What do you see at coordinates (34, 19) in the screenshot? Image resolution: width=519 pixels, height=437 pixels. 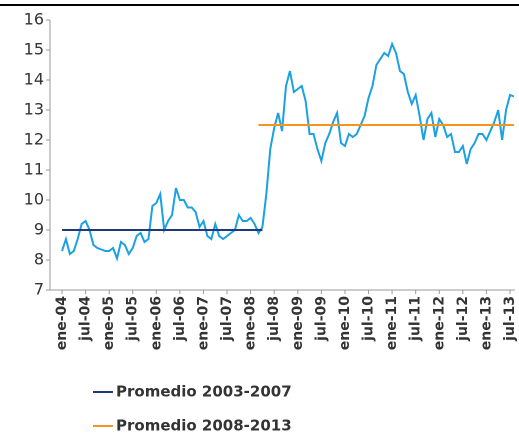 I see `y-tick-label: 16` at bounding box center [34, 19].